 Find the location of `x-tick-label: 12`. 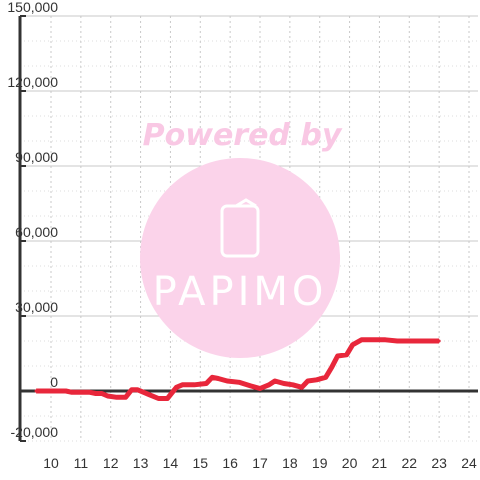

x-tick-label: 12 is located at coordinates (111, 463).